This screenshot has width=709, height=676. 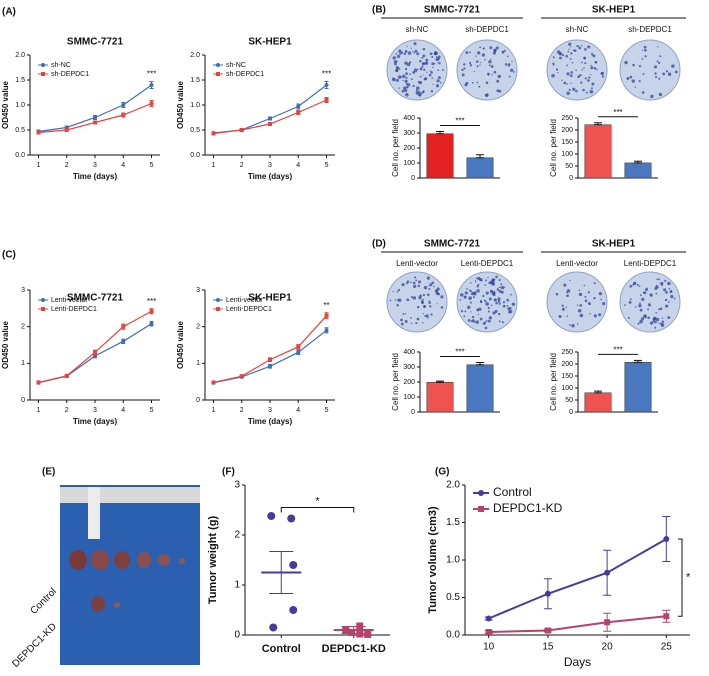 What do you see at coordinates (409, 148) in the screenshot?
I see `y-tick-label: 200` at bounding box center [409, 148].